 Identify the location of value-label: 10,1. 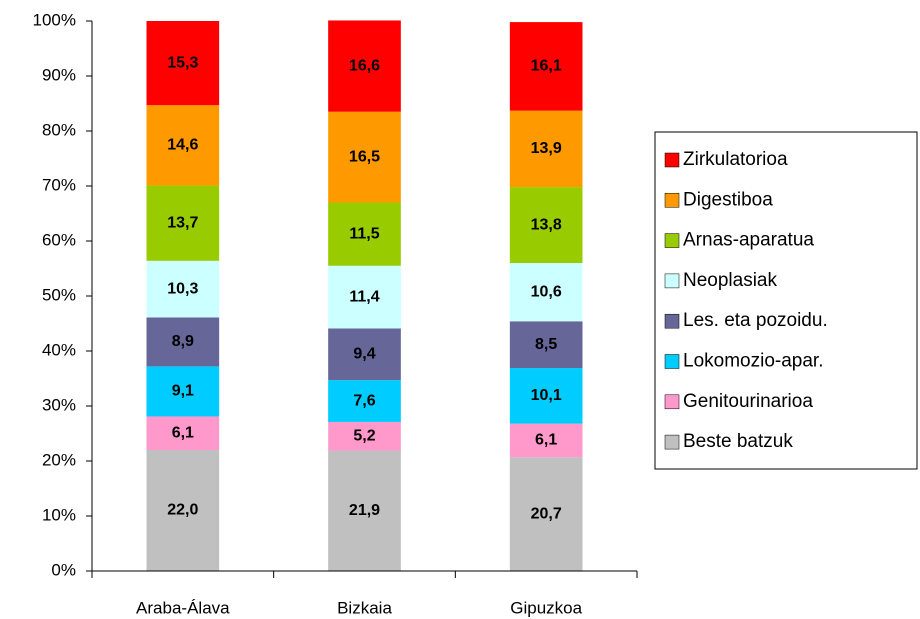
(546, 395).